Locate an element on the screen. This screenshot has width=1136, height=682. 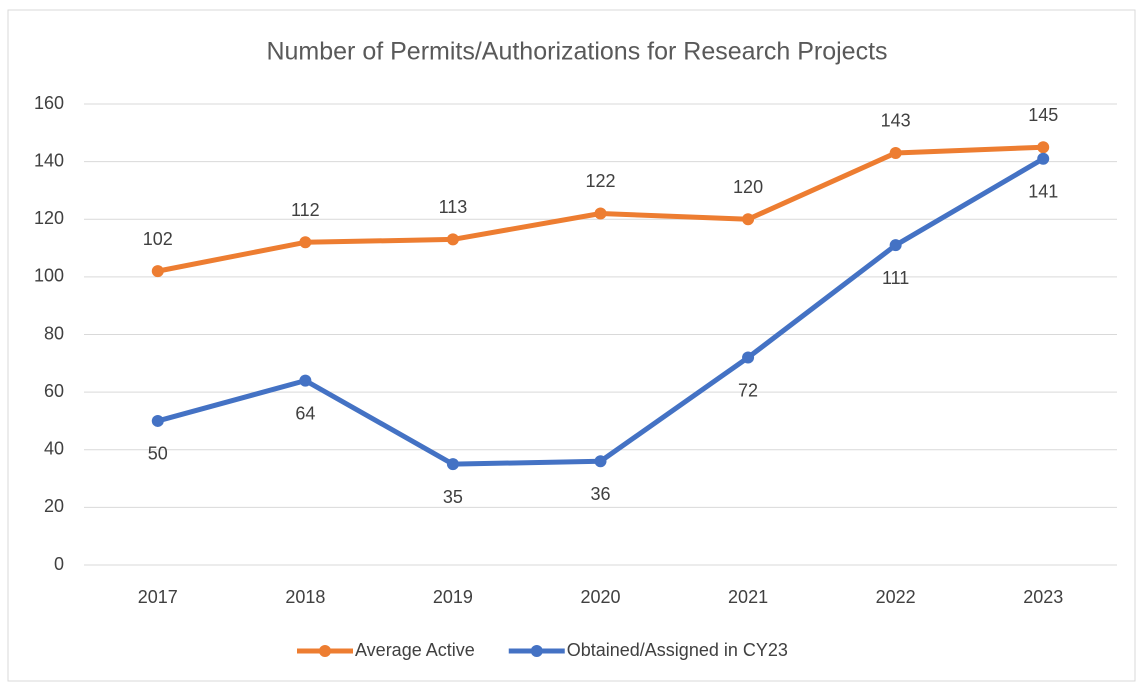
data-label: 64 is located at coordinates (305, 413).